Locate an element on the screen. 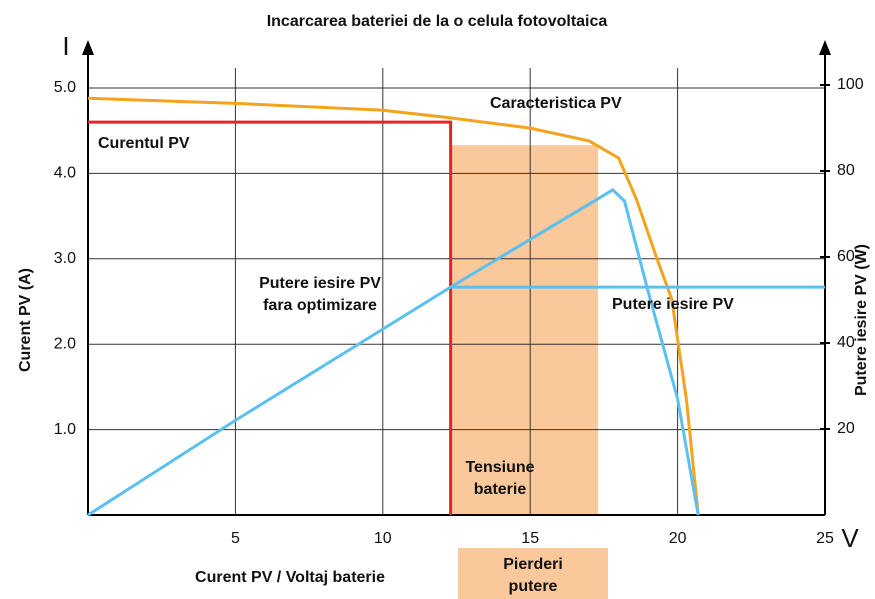  y-tick-label: 2.0 is located at coordinates (65, 343).